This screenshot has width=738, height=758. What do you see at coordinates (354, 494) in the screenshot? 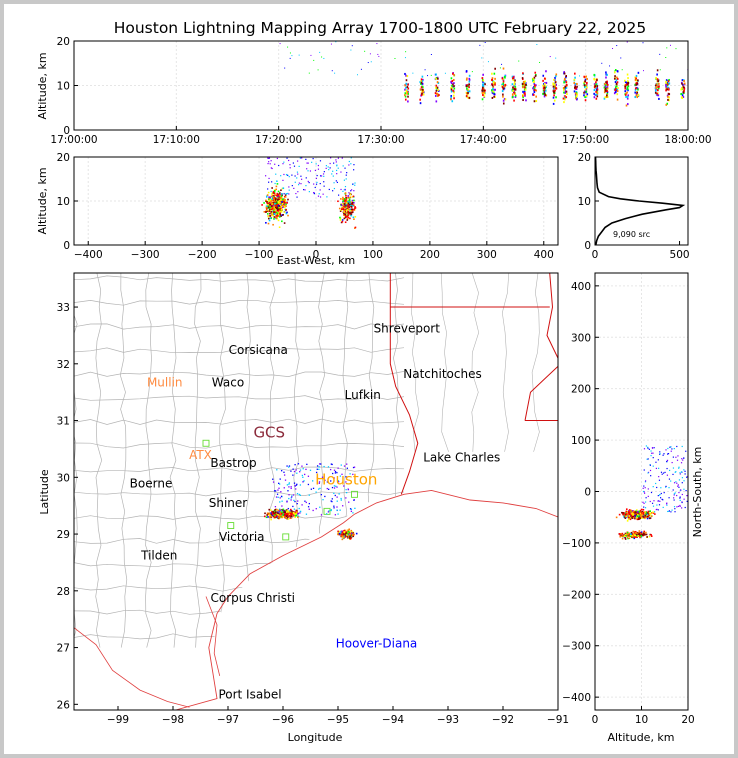
I see `station-marker` at bounding box center [354, 494].